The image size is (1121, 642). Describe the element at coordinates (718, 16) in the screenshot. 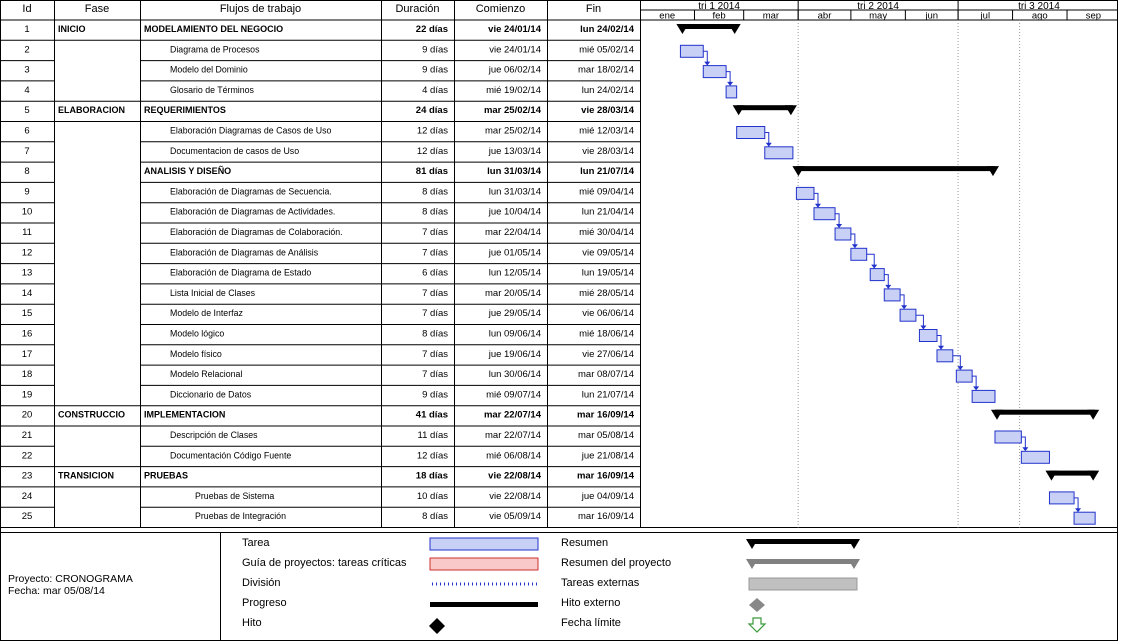

I see `month-label: feb` at that location.